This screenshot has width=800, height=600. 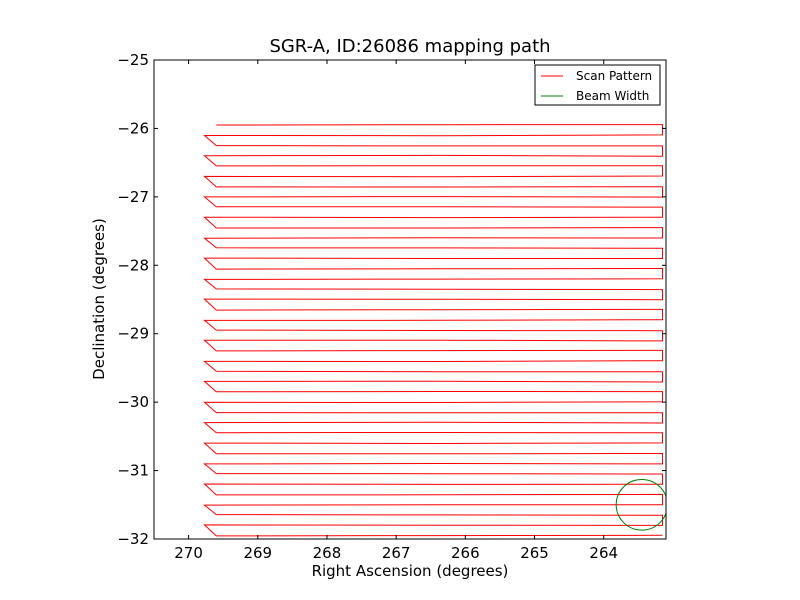 What do you see at coordinates (465, 553) in the screenshot?
I see `x-tick-label: 266` at bounding box center [465, 553].